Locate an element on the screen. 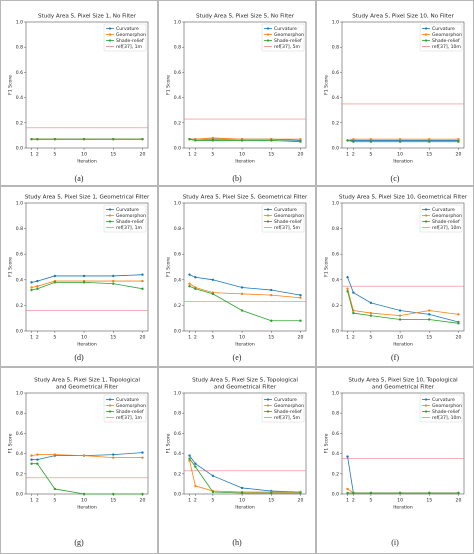  legend-label: ref[37], 10m is located at coordinates (446, 228).